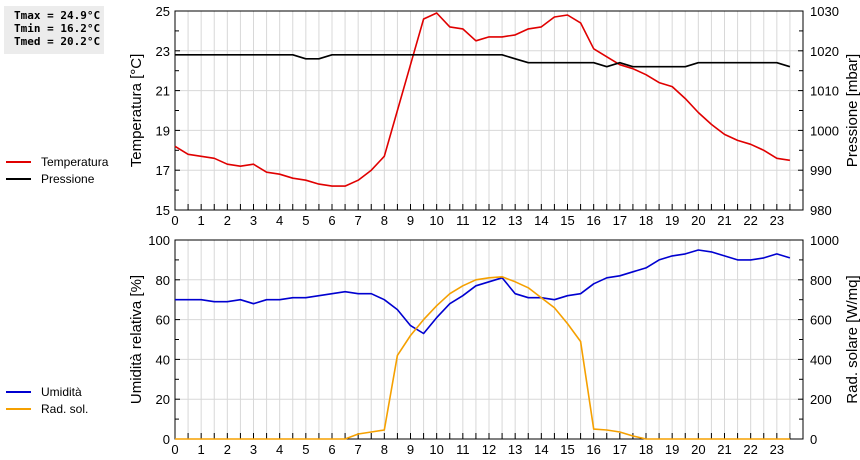  What do you see at coordinates (136, 111) in the screenshot?
I see `y-axis-title: Temperatura [°C]` at bounding box center [136, 111].